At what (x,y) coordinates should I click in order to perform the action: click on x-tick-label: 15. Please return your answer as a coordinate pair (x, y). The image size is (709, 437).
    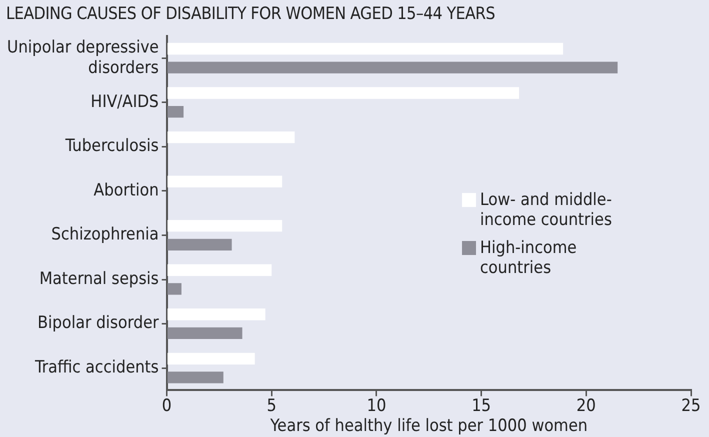
    Looking at the image, I should click on (482, 406).